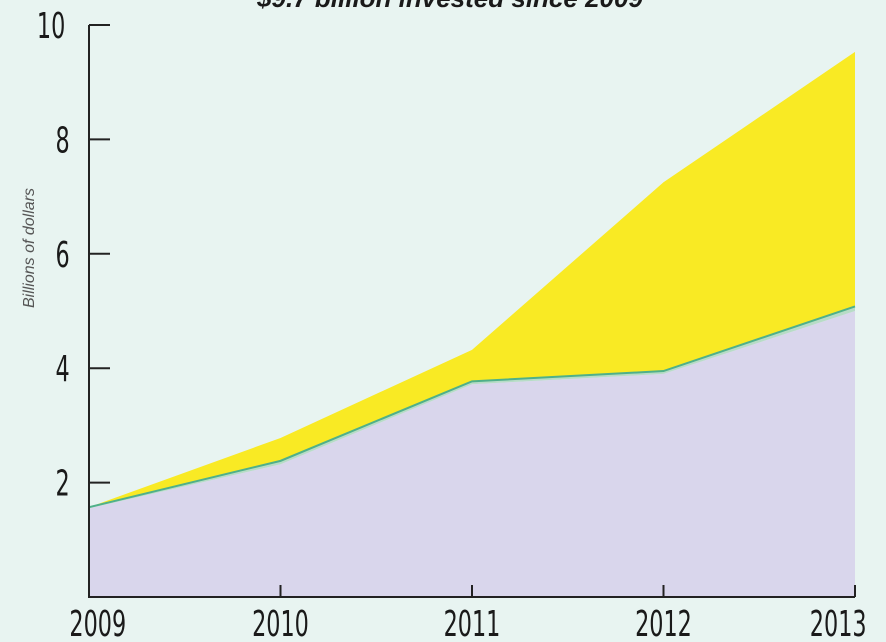  Describe the element at coordinates (29, 248) in the screenshot. I see `y-axis-label: Billions of dollars` at that location.